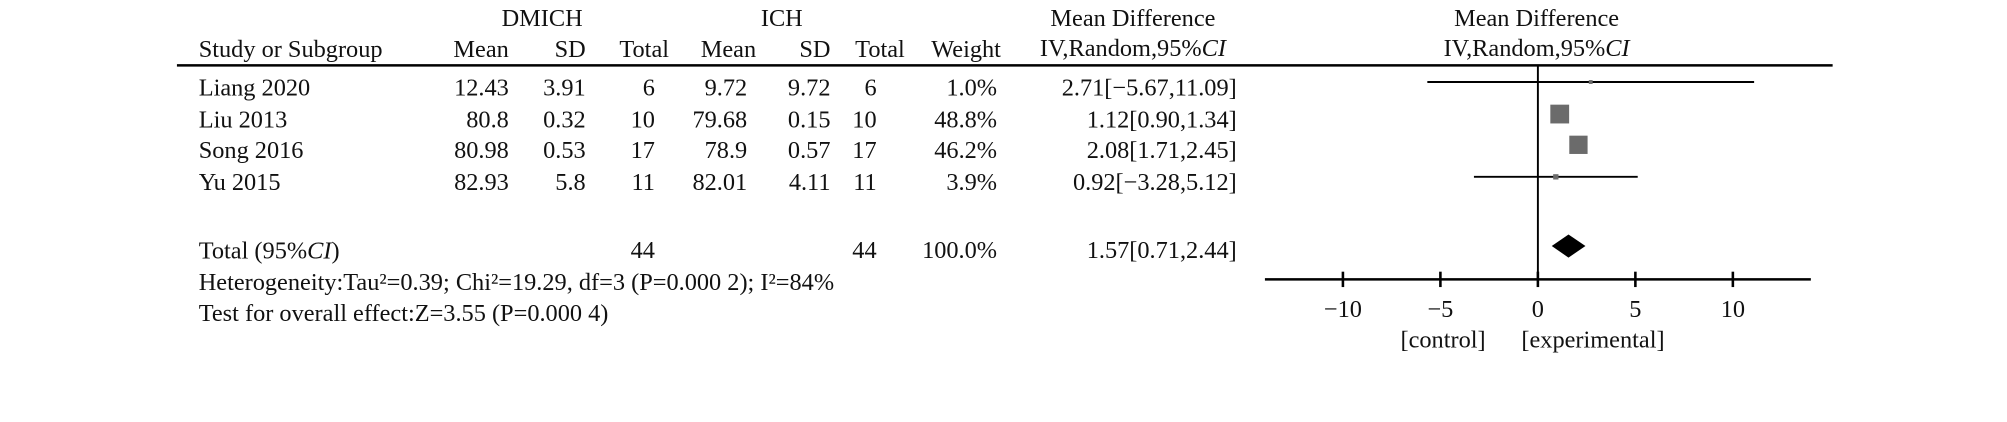 The image size is (2007, 422). I want to click on table-cell: 82.93, so click(481, 182).